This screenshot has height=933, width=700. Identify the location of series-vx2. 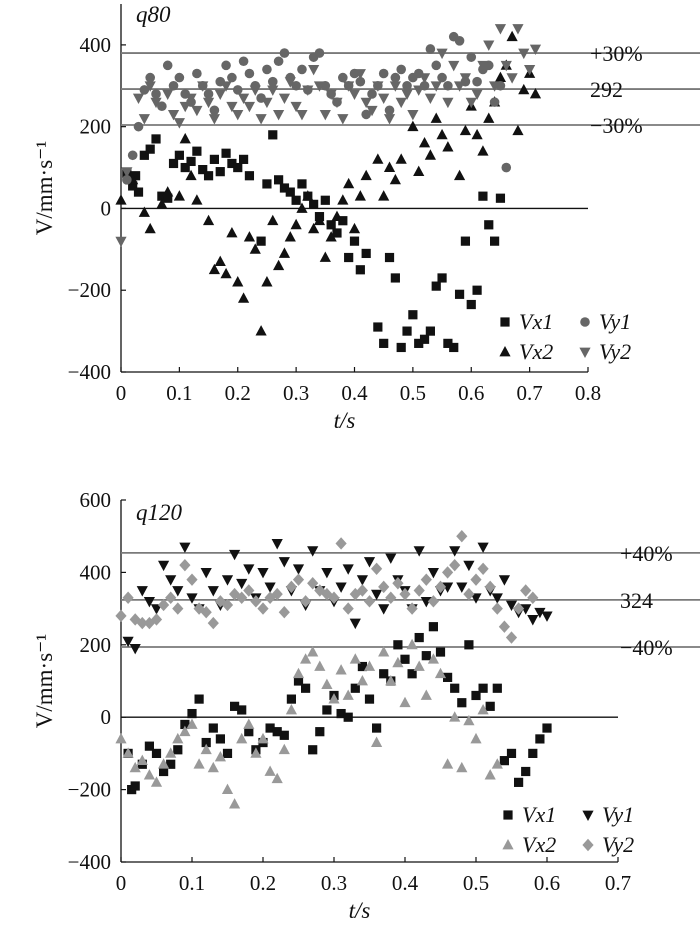
(309, 723).